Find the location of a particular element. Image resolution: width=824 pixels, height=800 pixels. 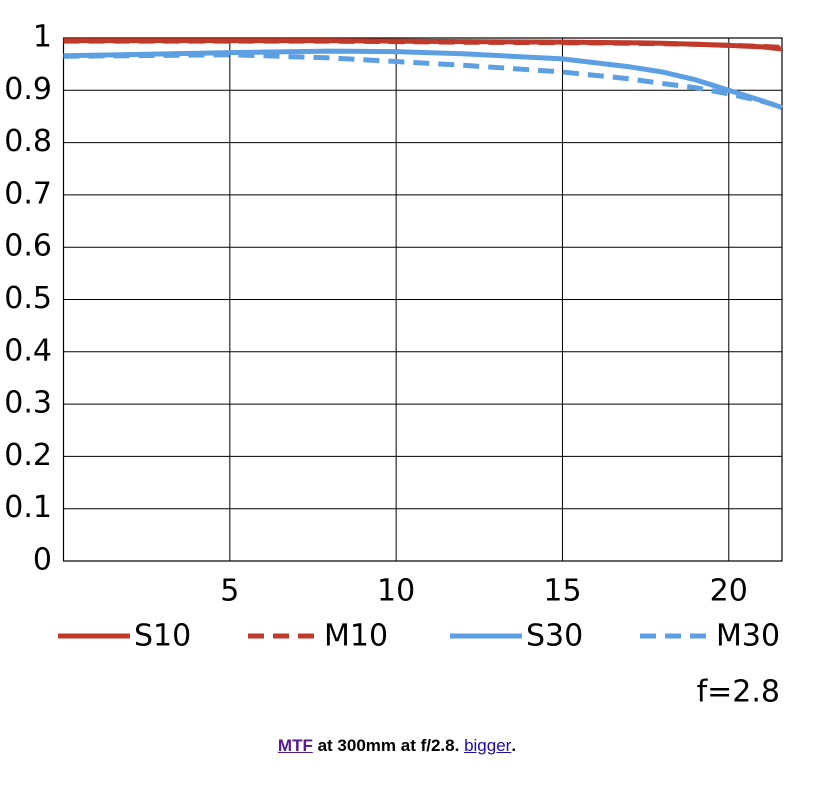

caption-text: at 300mm at f/2.8. is located at coordinates (388, 745).